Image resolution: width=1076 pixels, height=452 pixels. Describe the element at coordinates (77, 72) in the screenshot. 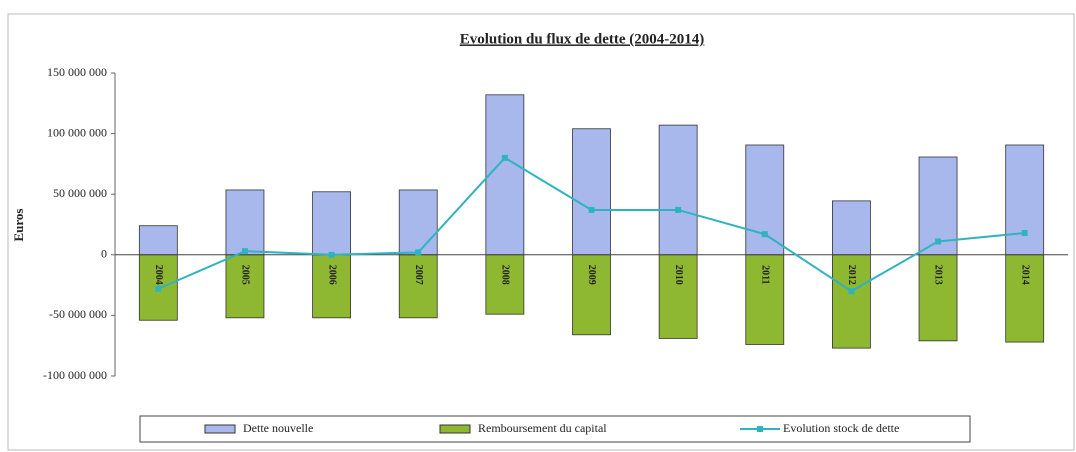

I see `y-tick-label: 150 000 000` at that location.